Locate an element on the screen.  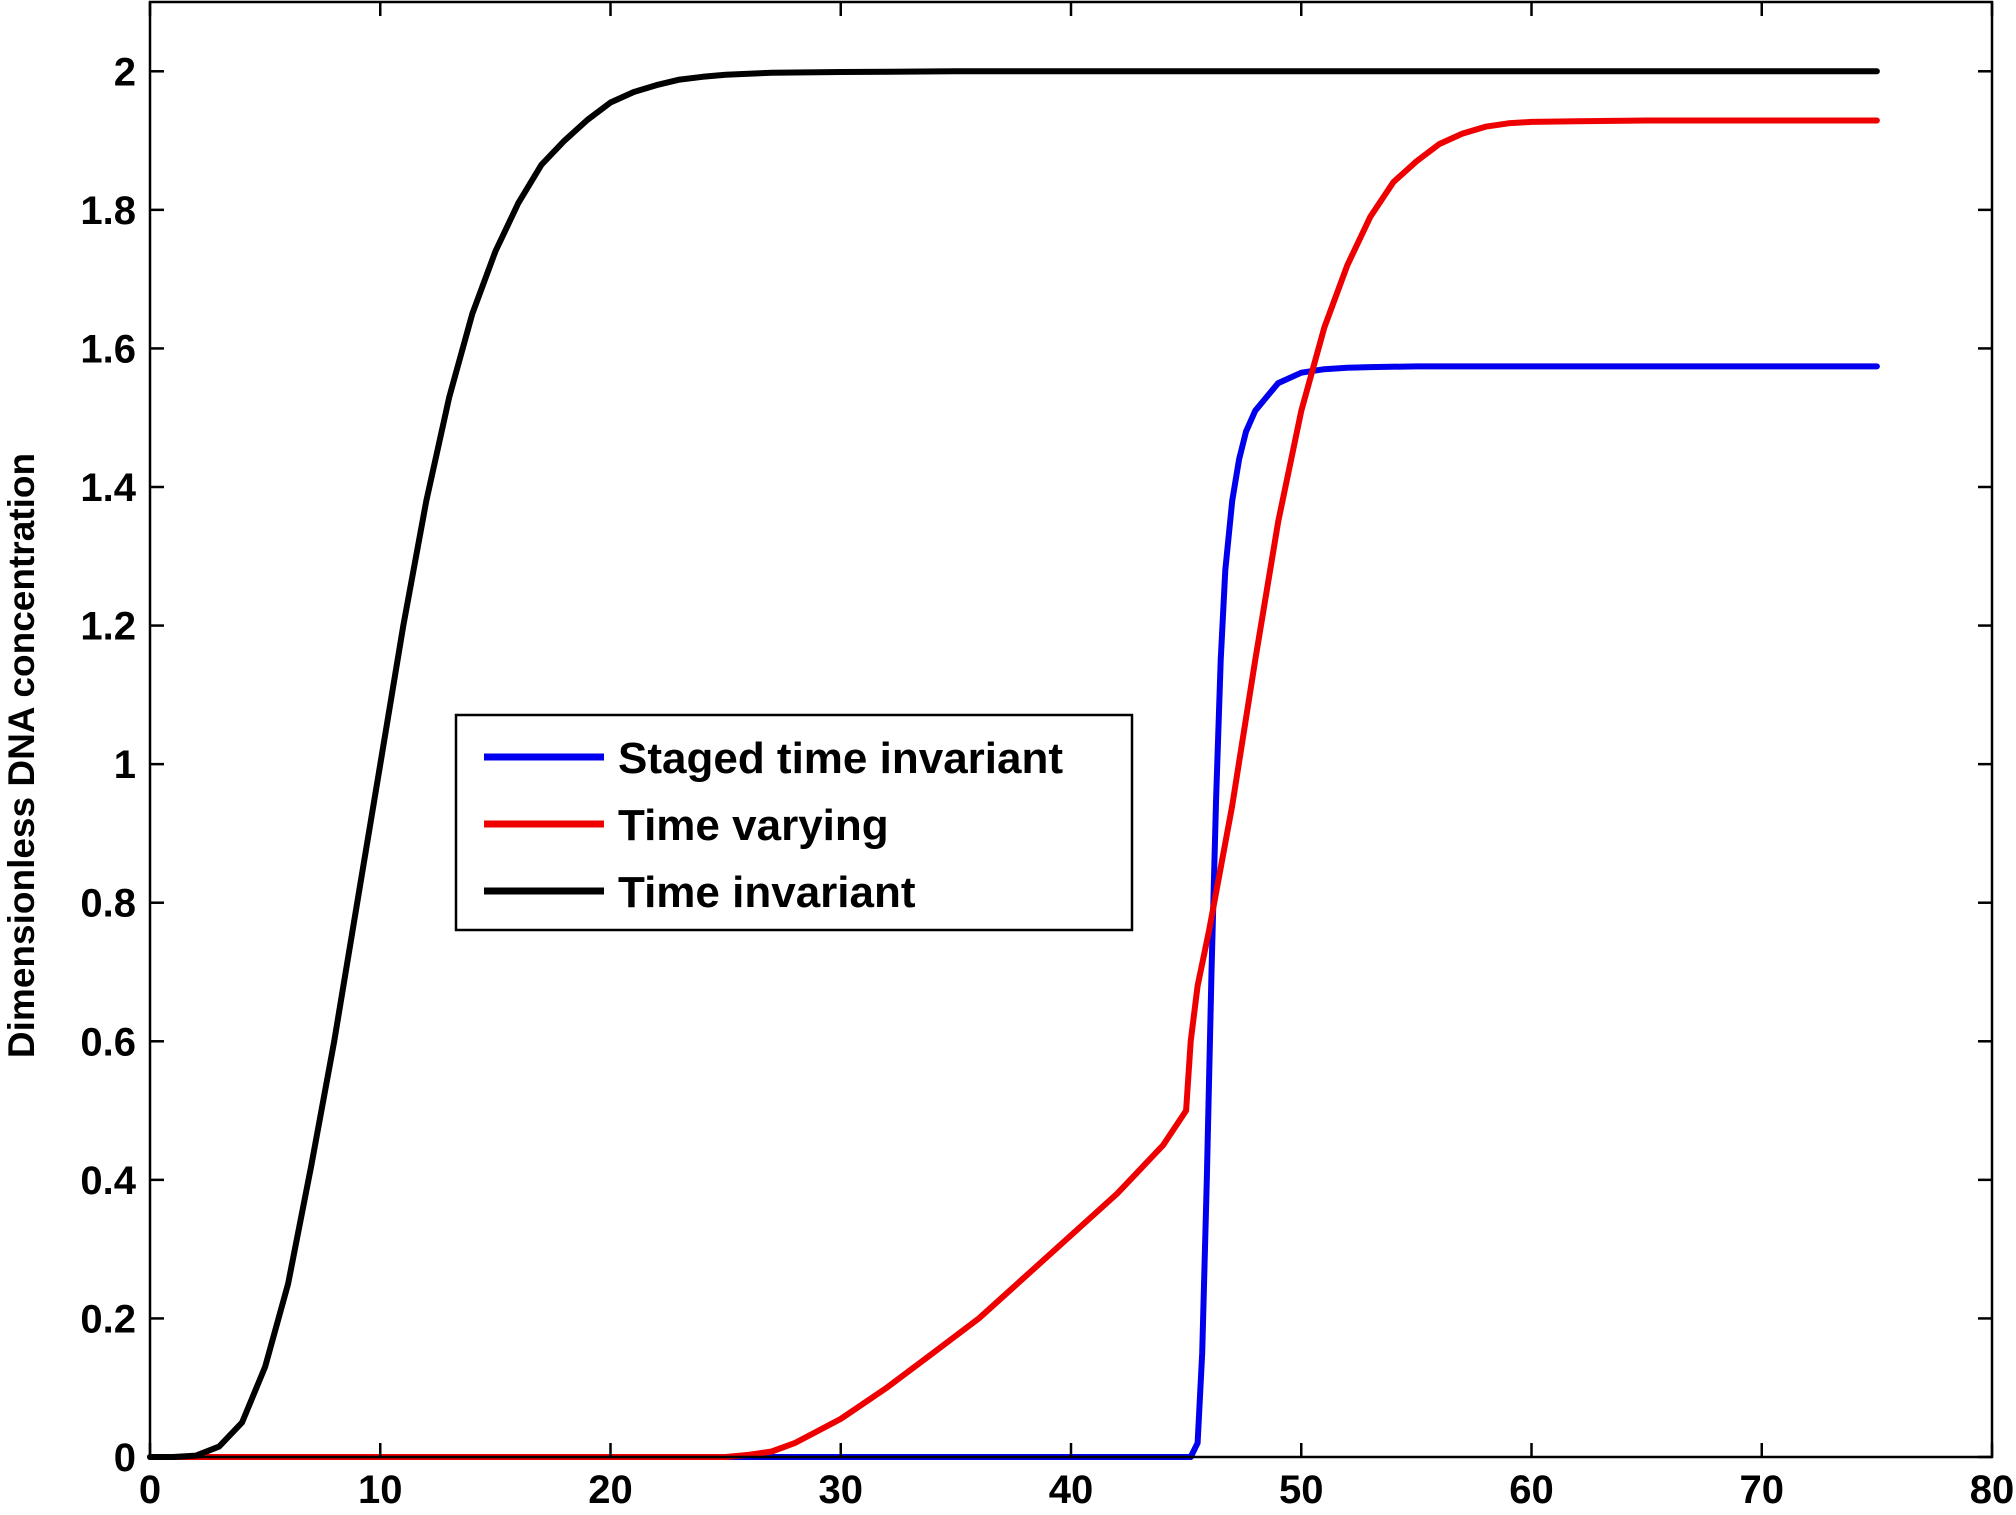
y-tick-label: 2 is located at coordinates (125, 72).